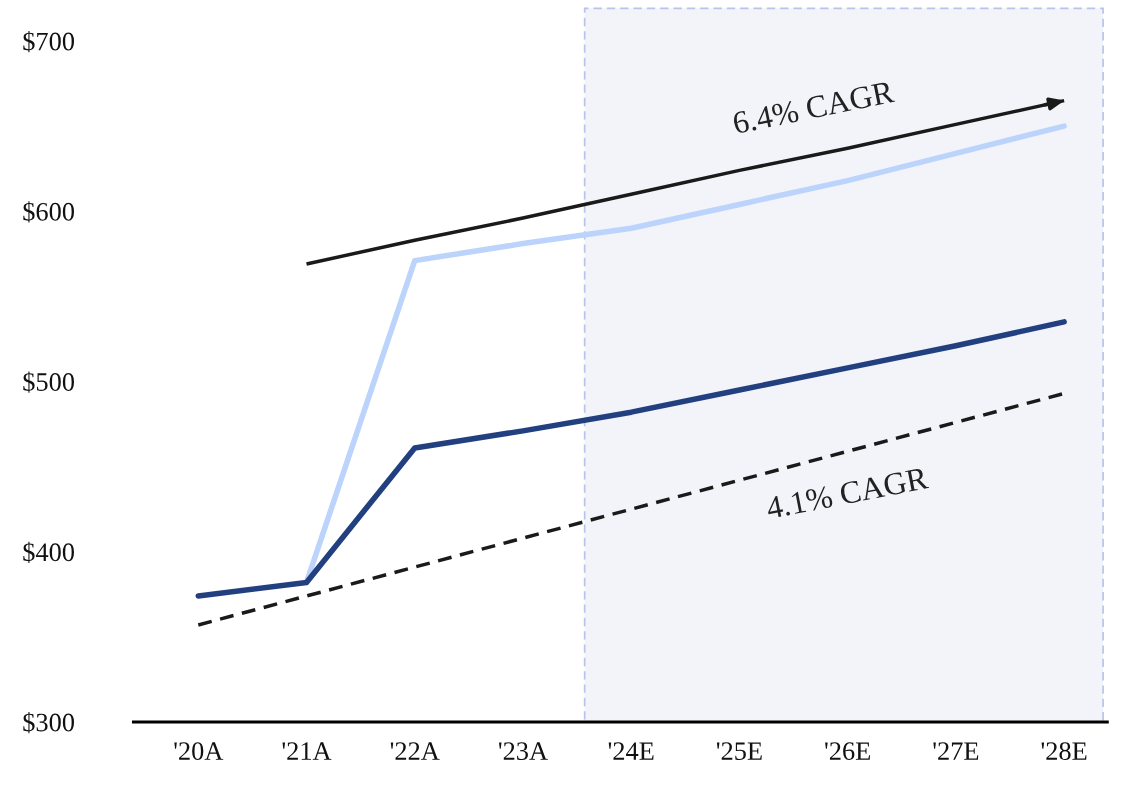 This screenshot has height=787, width=1130. Describe the element at coordinates (48, 212) in the screenshot. I see `y-tick-label: $600` at that location.